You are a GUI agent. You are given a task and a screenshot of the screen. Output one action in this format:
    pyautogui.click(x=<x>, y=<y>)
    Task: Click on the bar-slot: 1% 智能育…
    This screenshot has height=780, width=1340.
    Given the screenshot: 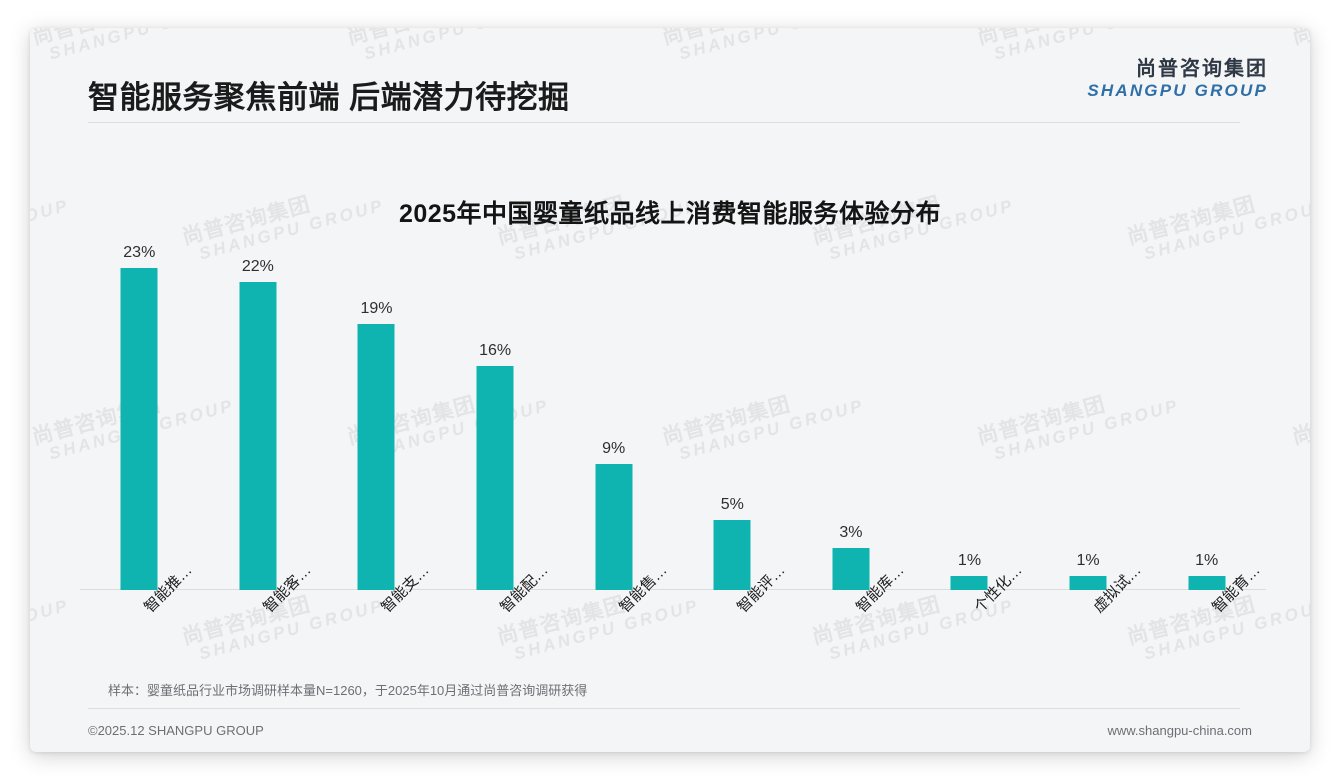 What is the action you would take?
    pyautogui.click(x=1206, y=428)
    